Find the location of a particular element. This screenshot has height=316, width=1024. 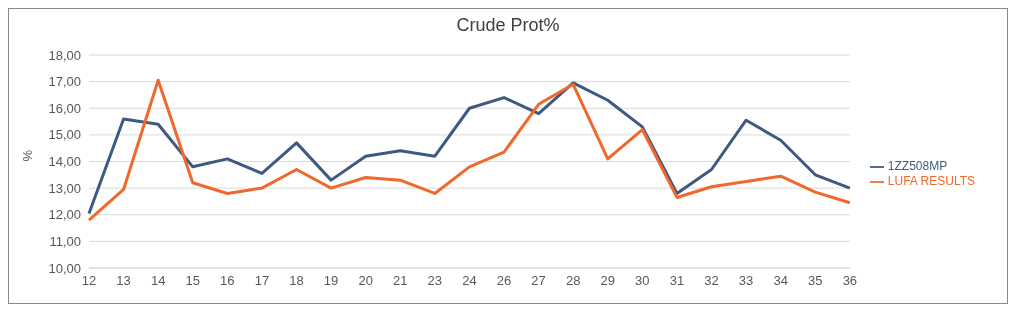

chart-title: Crude Prot% is located at coordinates (508, 25).